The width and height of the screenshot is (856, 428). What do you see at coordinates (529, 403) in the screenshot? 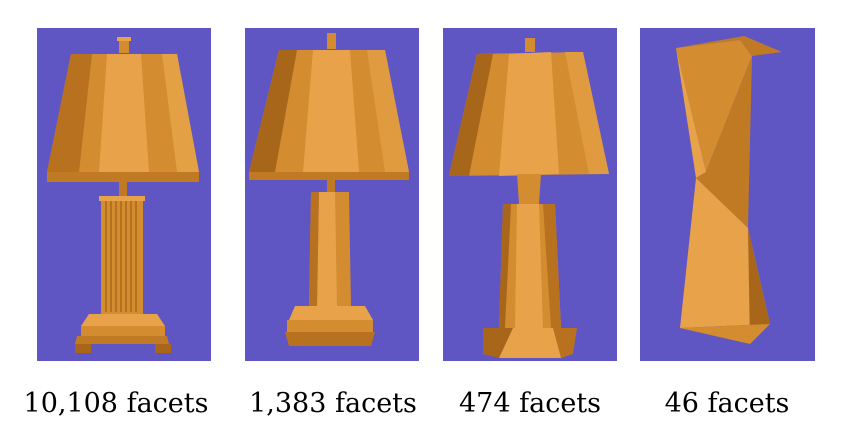
I see `facet-count-caption: 474 facets` at bounding box center [529, 403].